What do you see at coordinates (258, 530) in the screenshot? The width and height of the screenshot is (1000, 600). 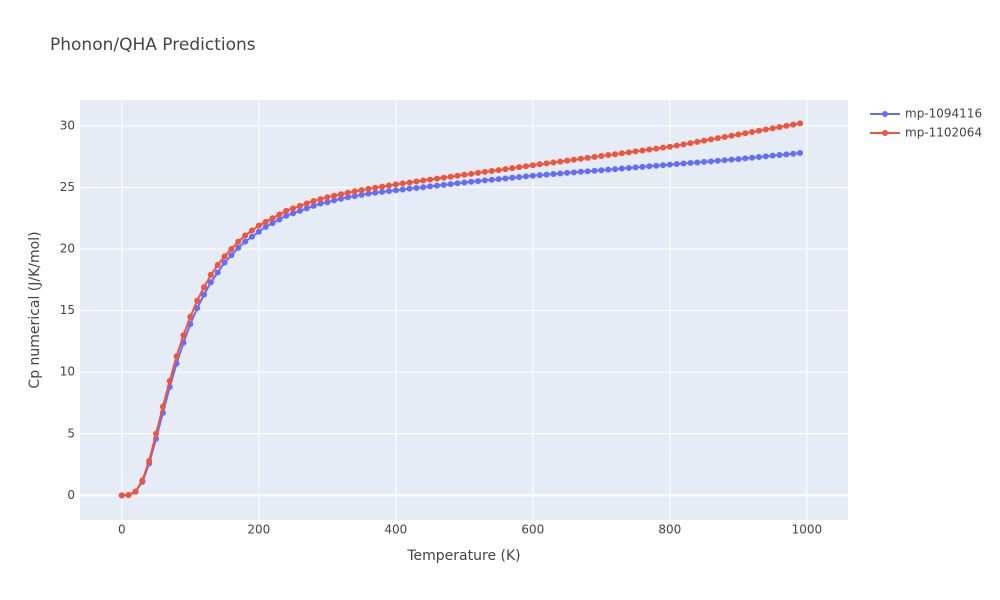 I see `x-tick-label: 200` at bounding box center [258, 530].